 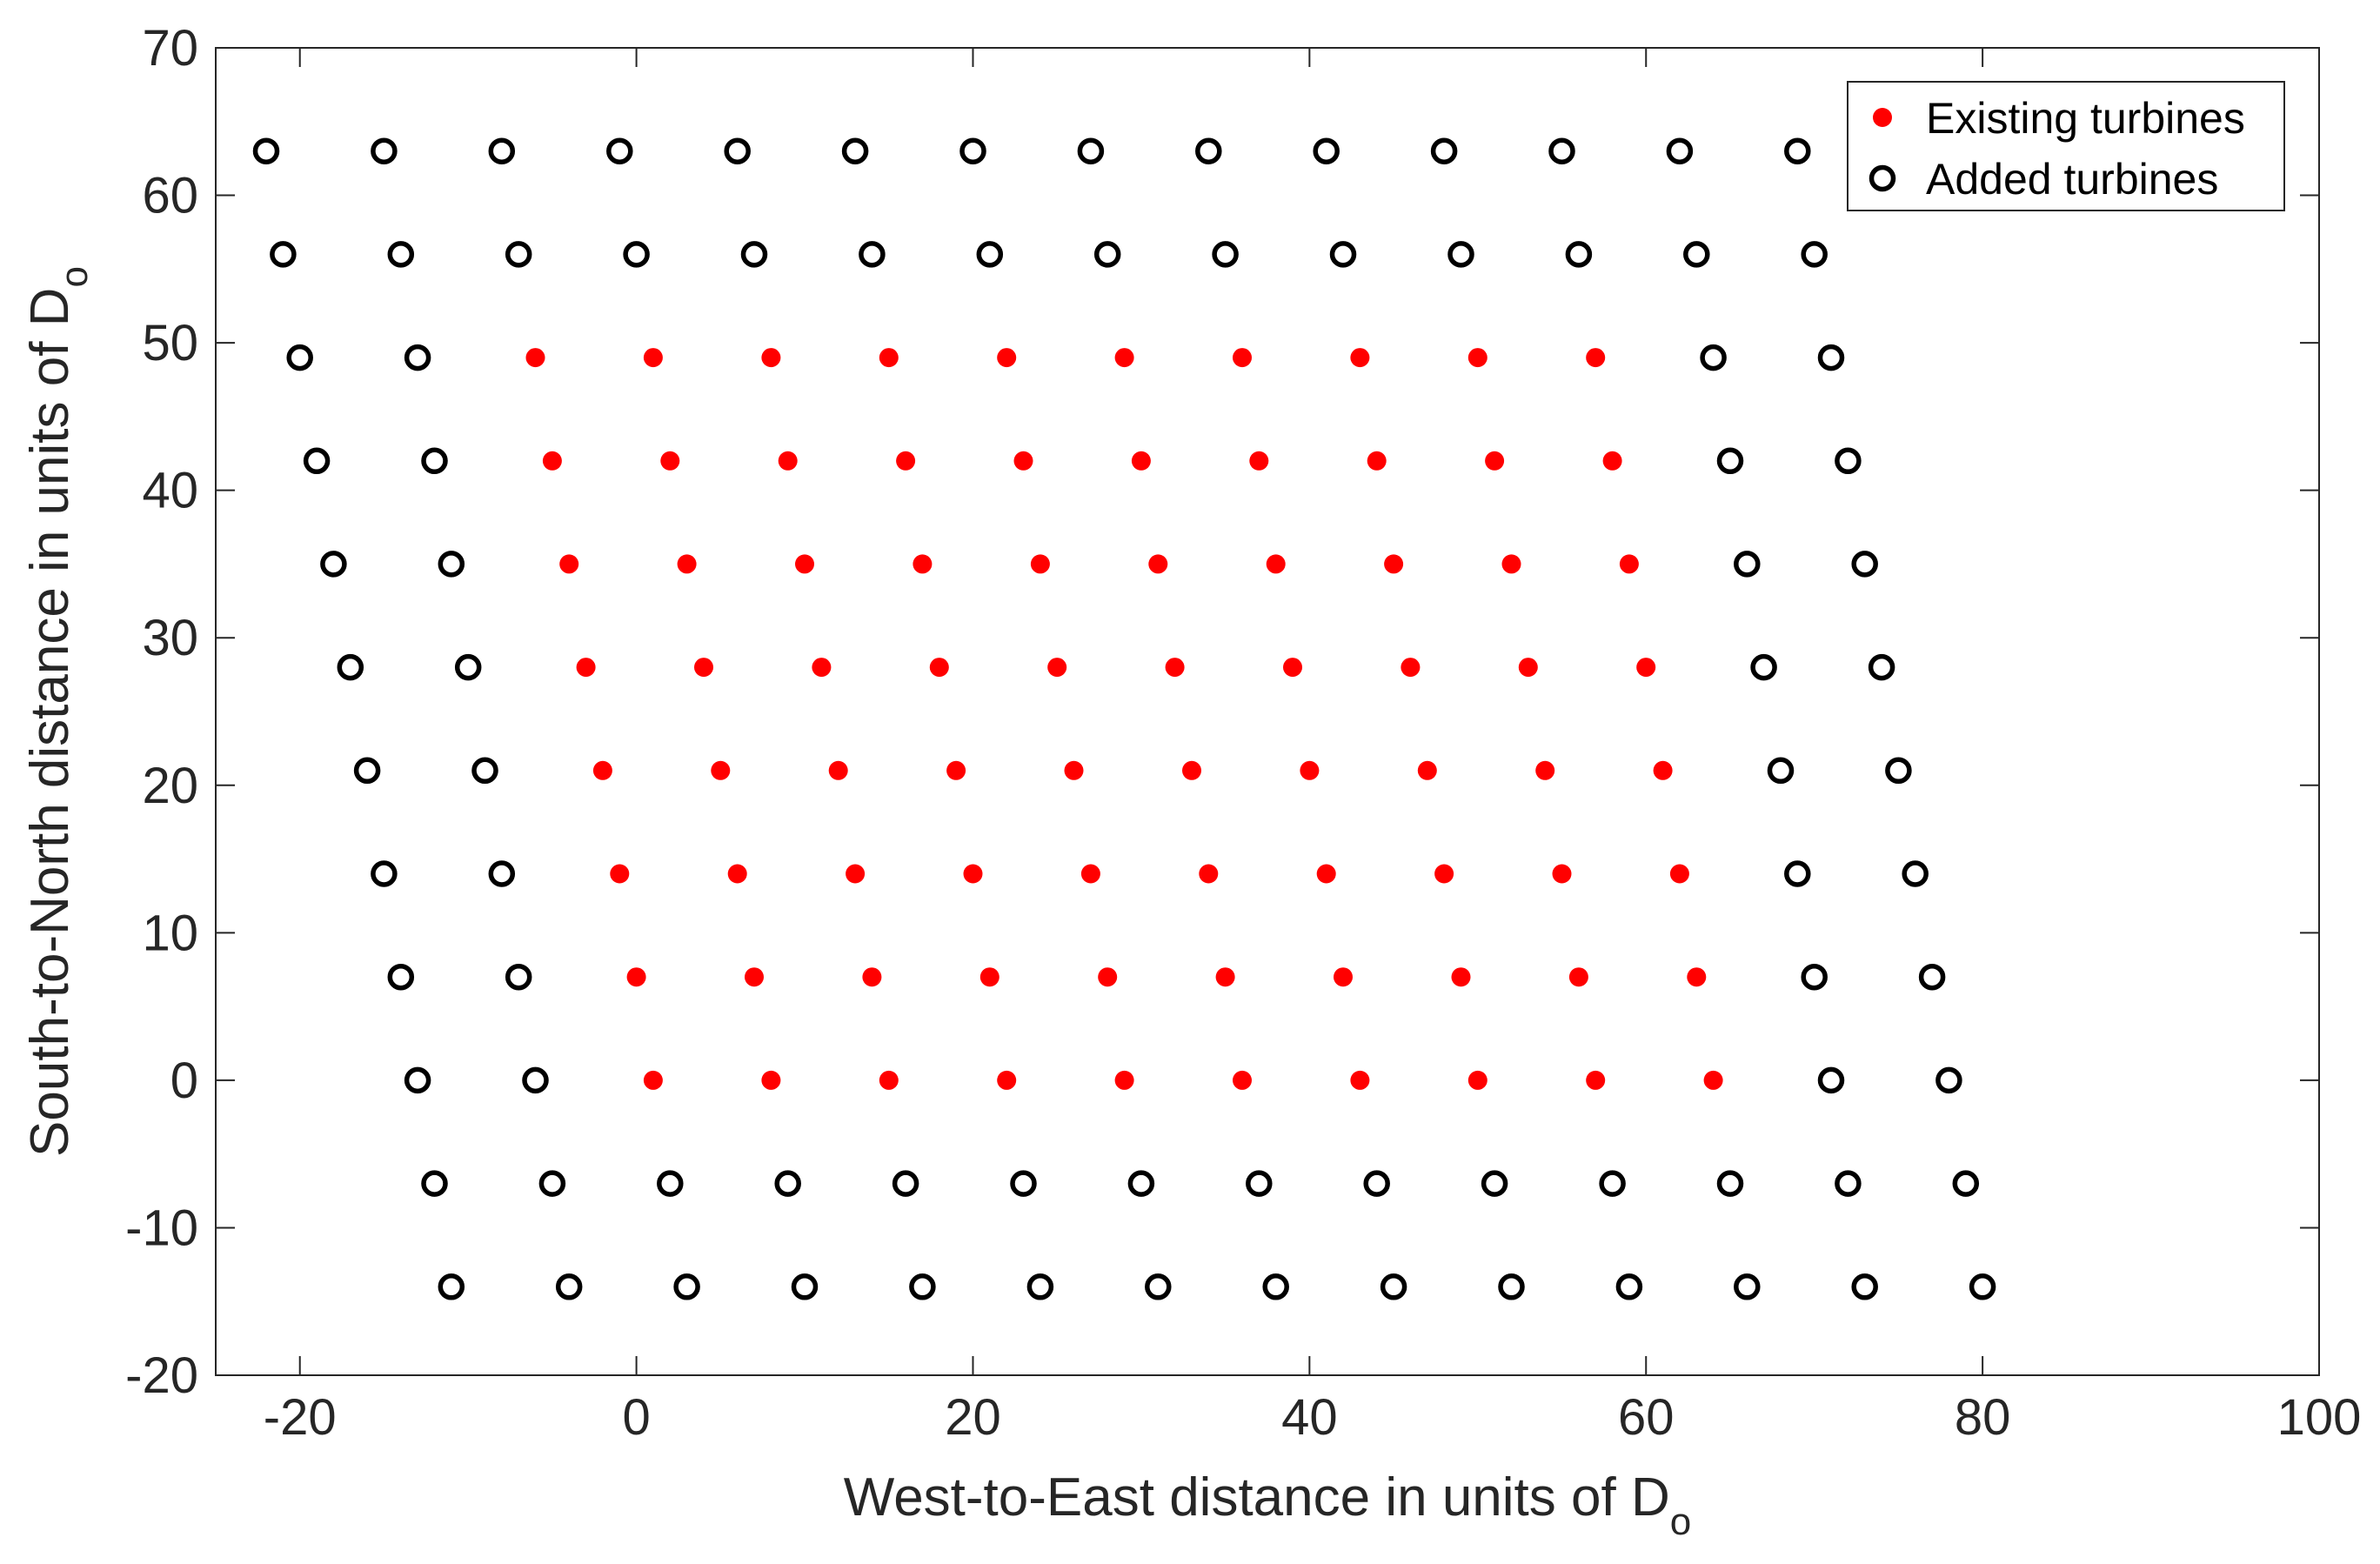 What do you see at coordinates (2072, 179) in the screenshot?
I see `legend-added-label: Added turbines` at bounding box center [2072, 179].